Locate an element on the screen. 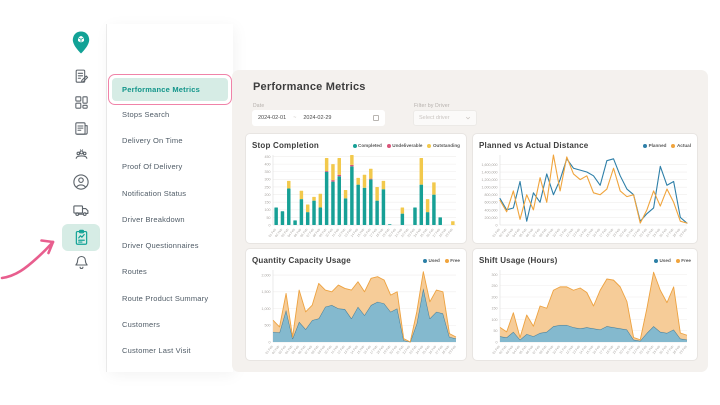 The image size is (720, 405). dashboard-grid-icon is located at coordinates (81, 102).